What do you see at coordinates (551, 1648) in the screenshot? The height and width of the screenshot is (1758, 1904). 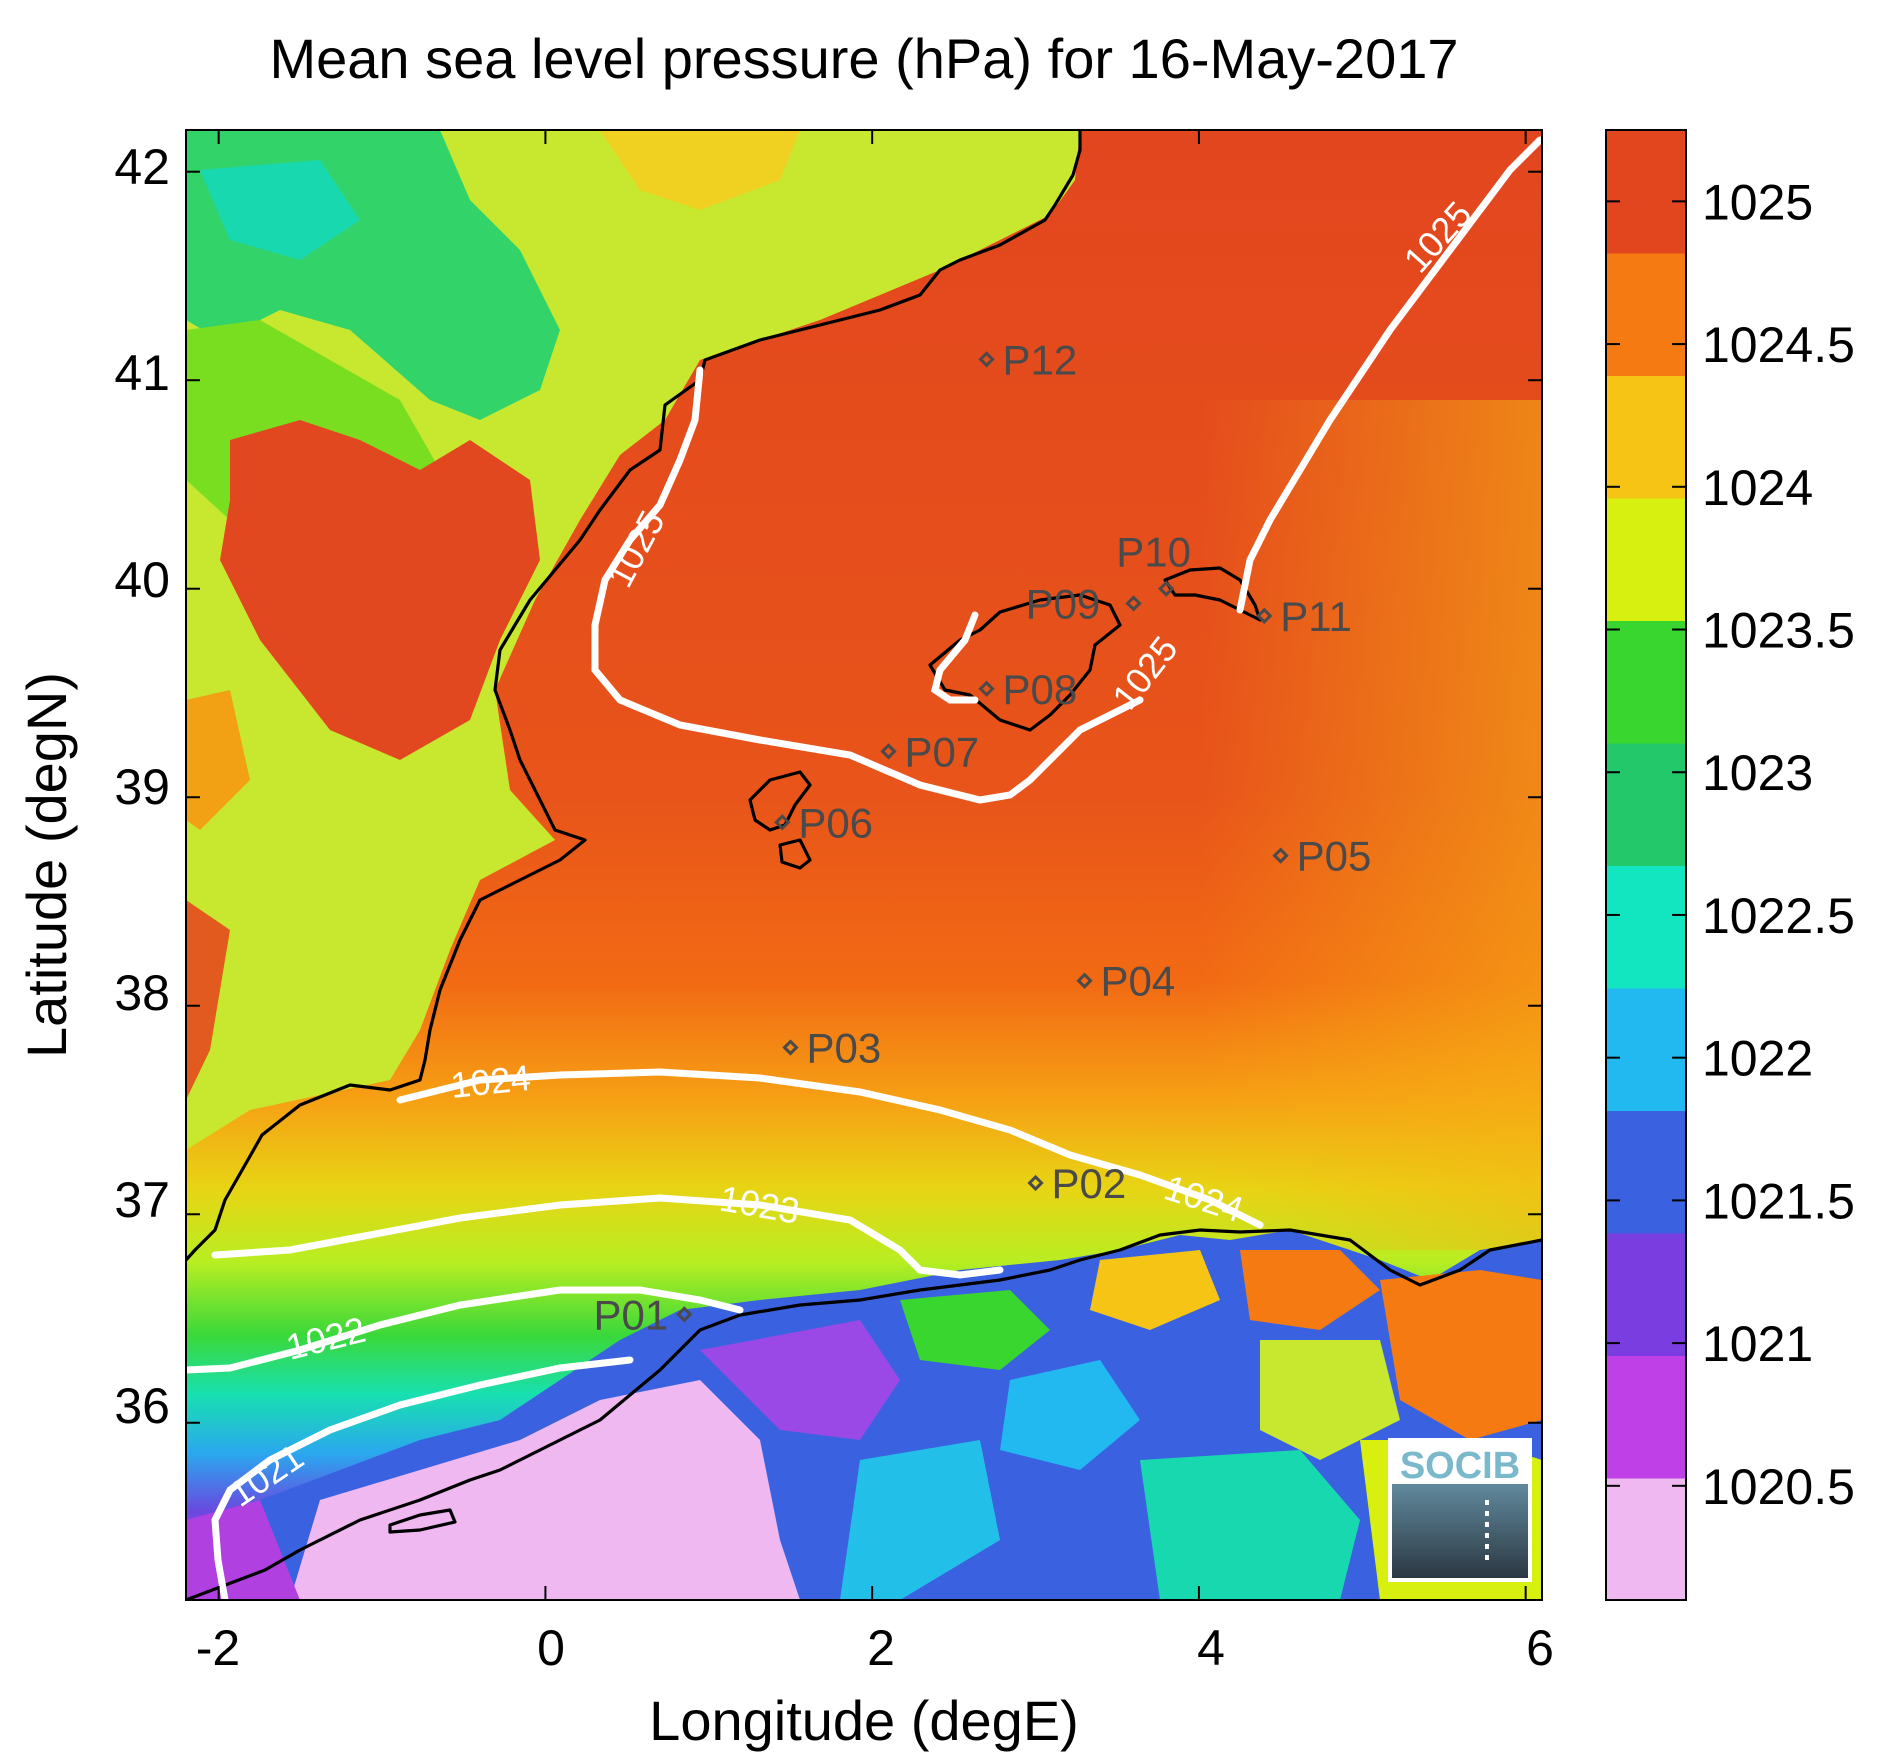 I see `x-tick-label: 0` at bounding box center [551, 1648].